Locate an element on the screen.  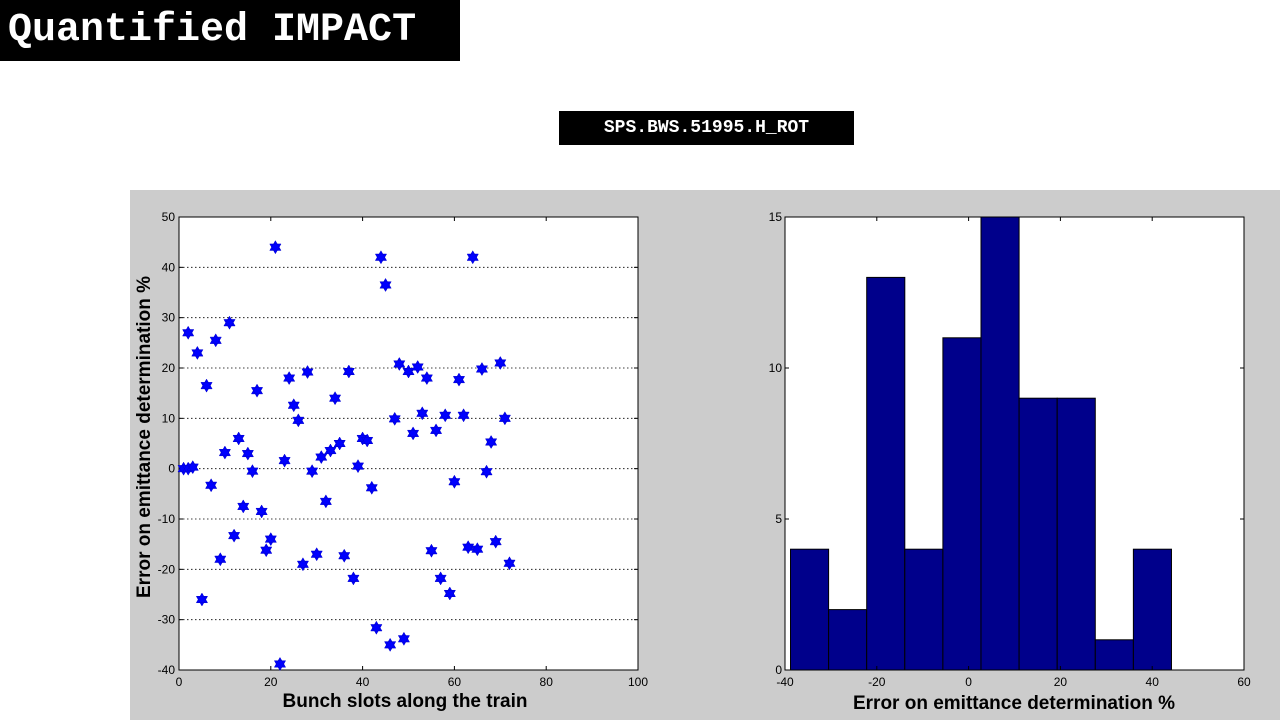
hist-x-axis-label: Error on emittance determination % is located at coordinates (1014, 703).